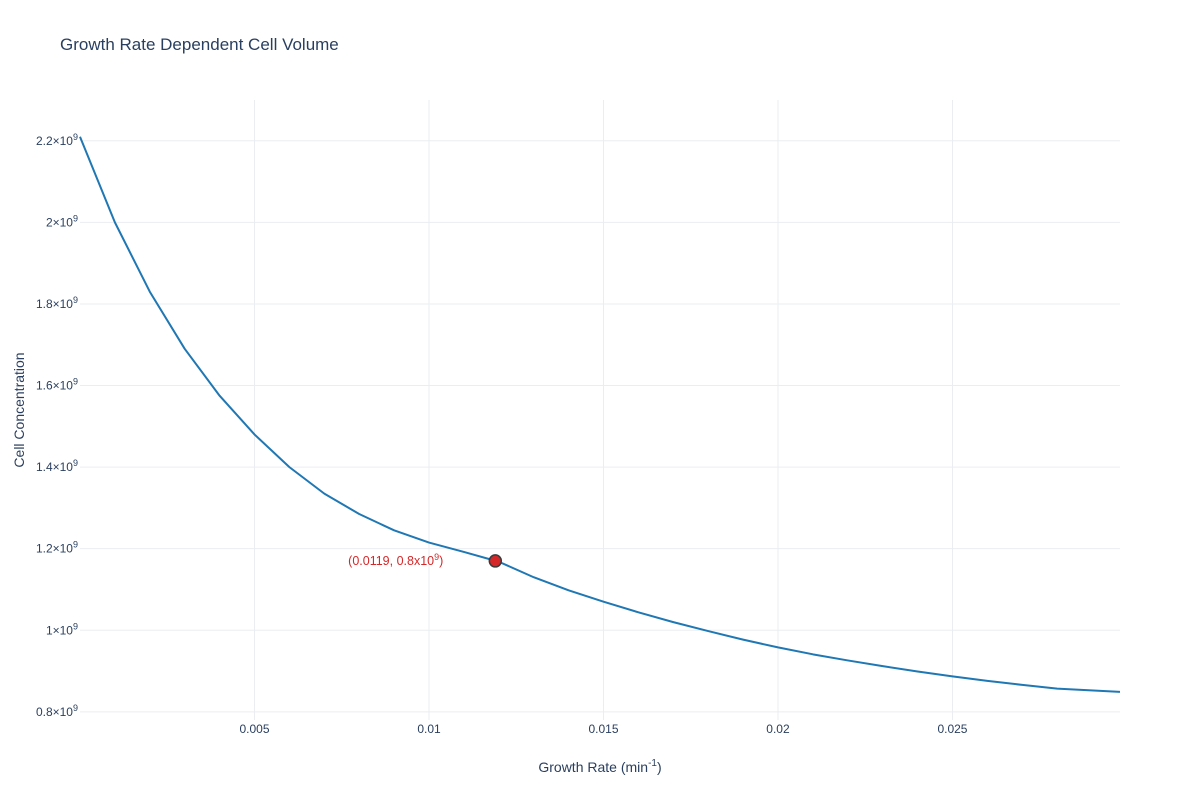 The image size is (1200, 800). Describe the element at coordinates (603, 729) in the screenshot. I see `x-tick-label: 0.015` at that location.